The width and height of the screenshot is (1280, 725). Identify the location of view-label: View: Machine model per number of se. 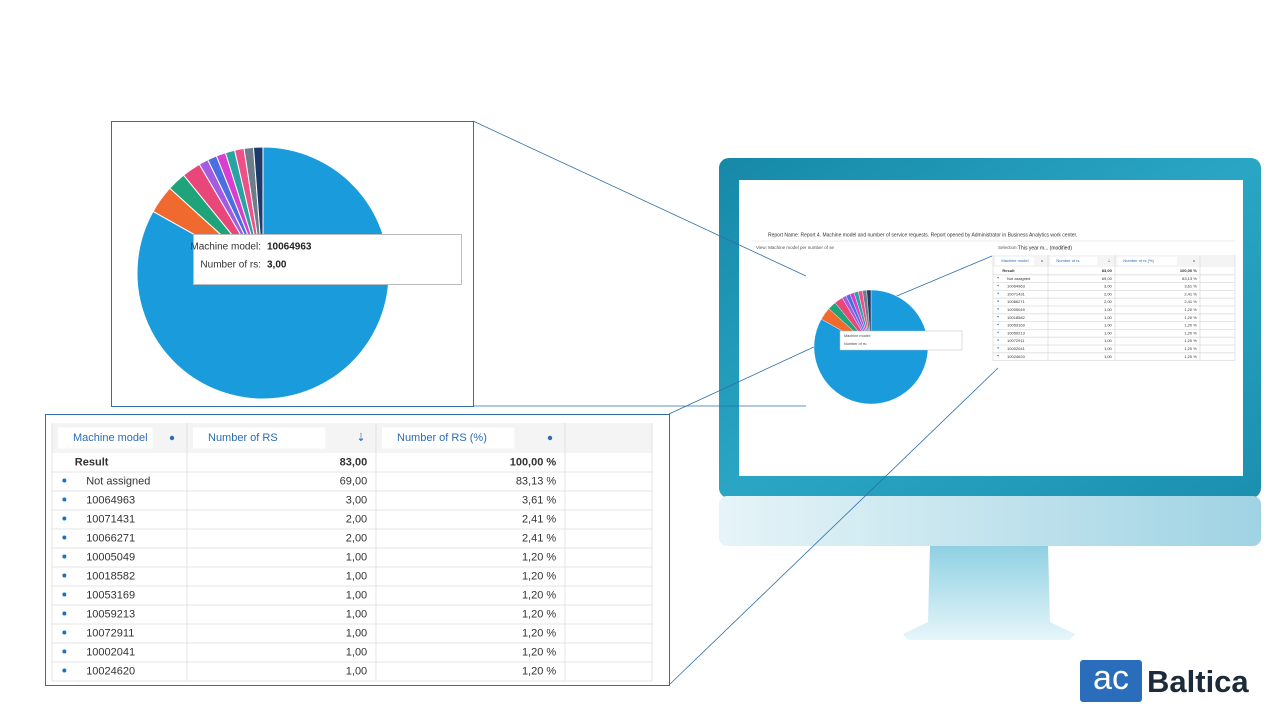
(795, 247).